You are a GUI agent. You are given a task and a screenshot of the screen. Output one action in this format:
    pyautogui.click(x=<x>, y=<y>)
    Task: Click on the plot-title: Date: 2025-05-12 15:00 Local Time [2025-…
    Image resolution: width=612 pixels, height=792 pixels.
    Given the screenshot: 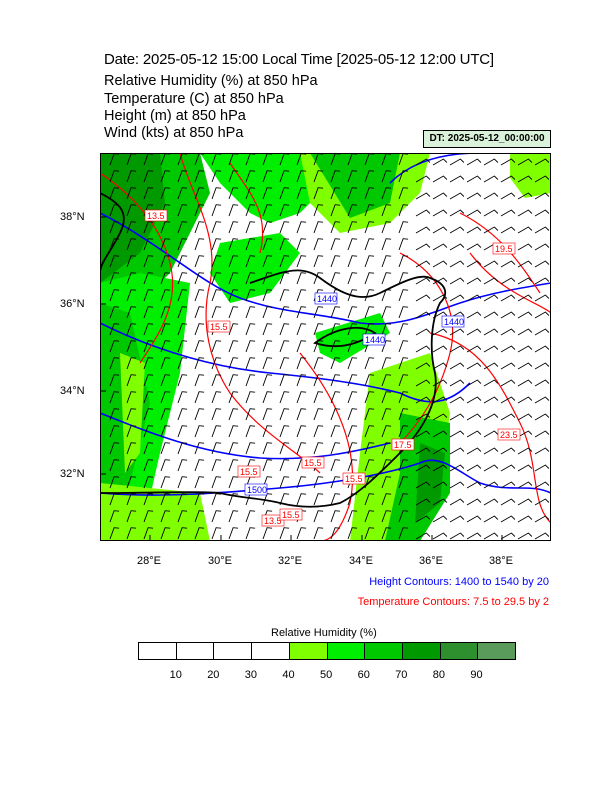 What is the action you would take?
    pyautogui.click(x=299, y=59)
    